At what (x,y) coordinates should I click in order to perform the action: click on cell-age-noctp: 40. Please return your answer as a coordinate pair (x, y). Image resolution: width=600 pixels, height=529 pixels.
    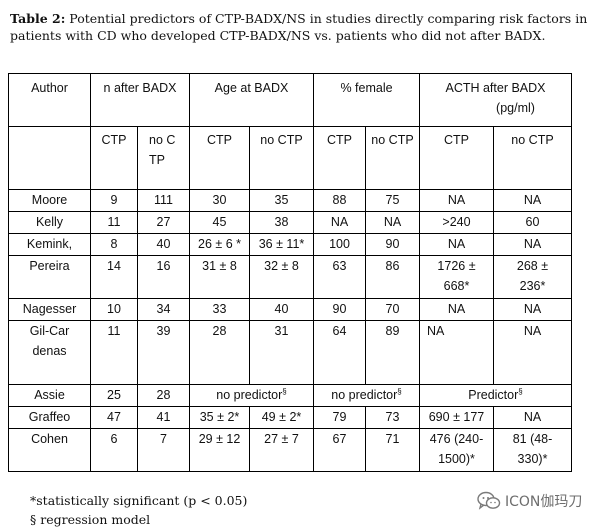
    Looking at the image, I should click on (281, 309).